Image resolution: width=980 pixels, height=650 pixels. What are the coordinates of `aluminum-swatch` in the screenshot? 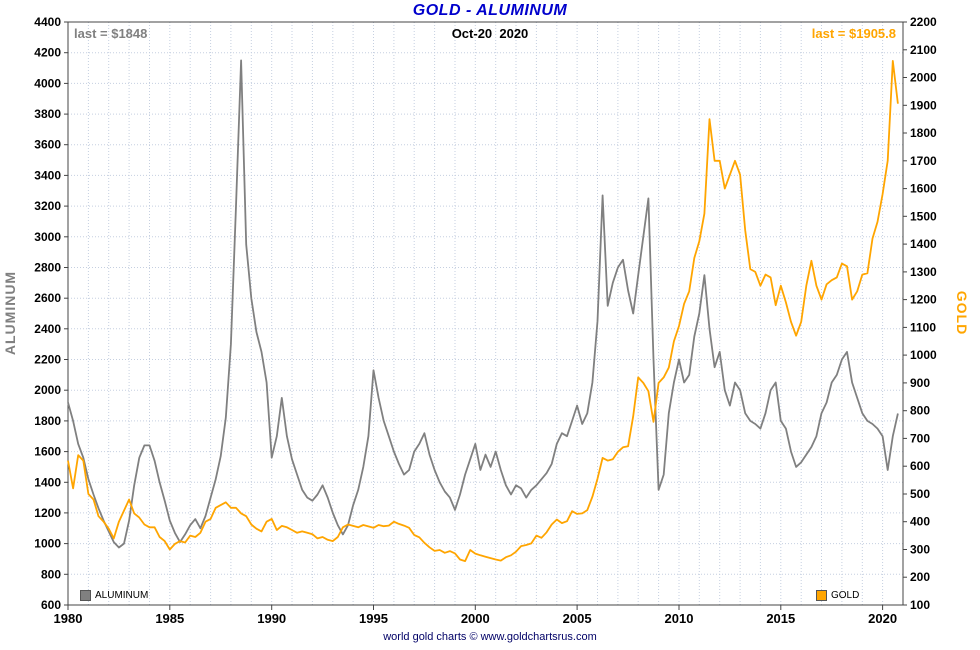 It's located at (85, 595).